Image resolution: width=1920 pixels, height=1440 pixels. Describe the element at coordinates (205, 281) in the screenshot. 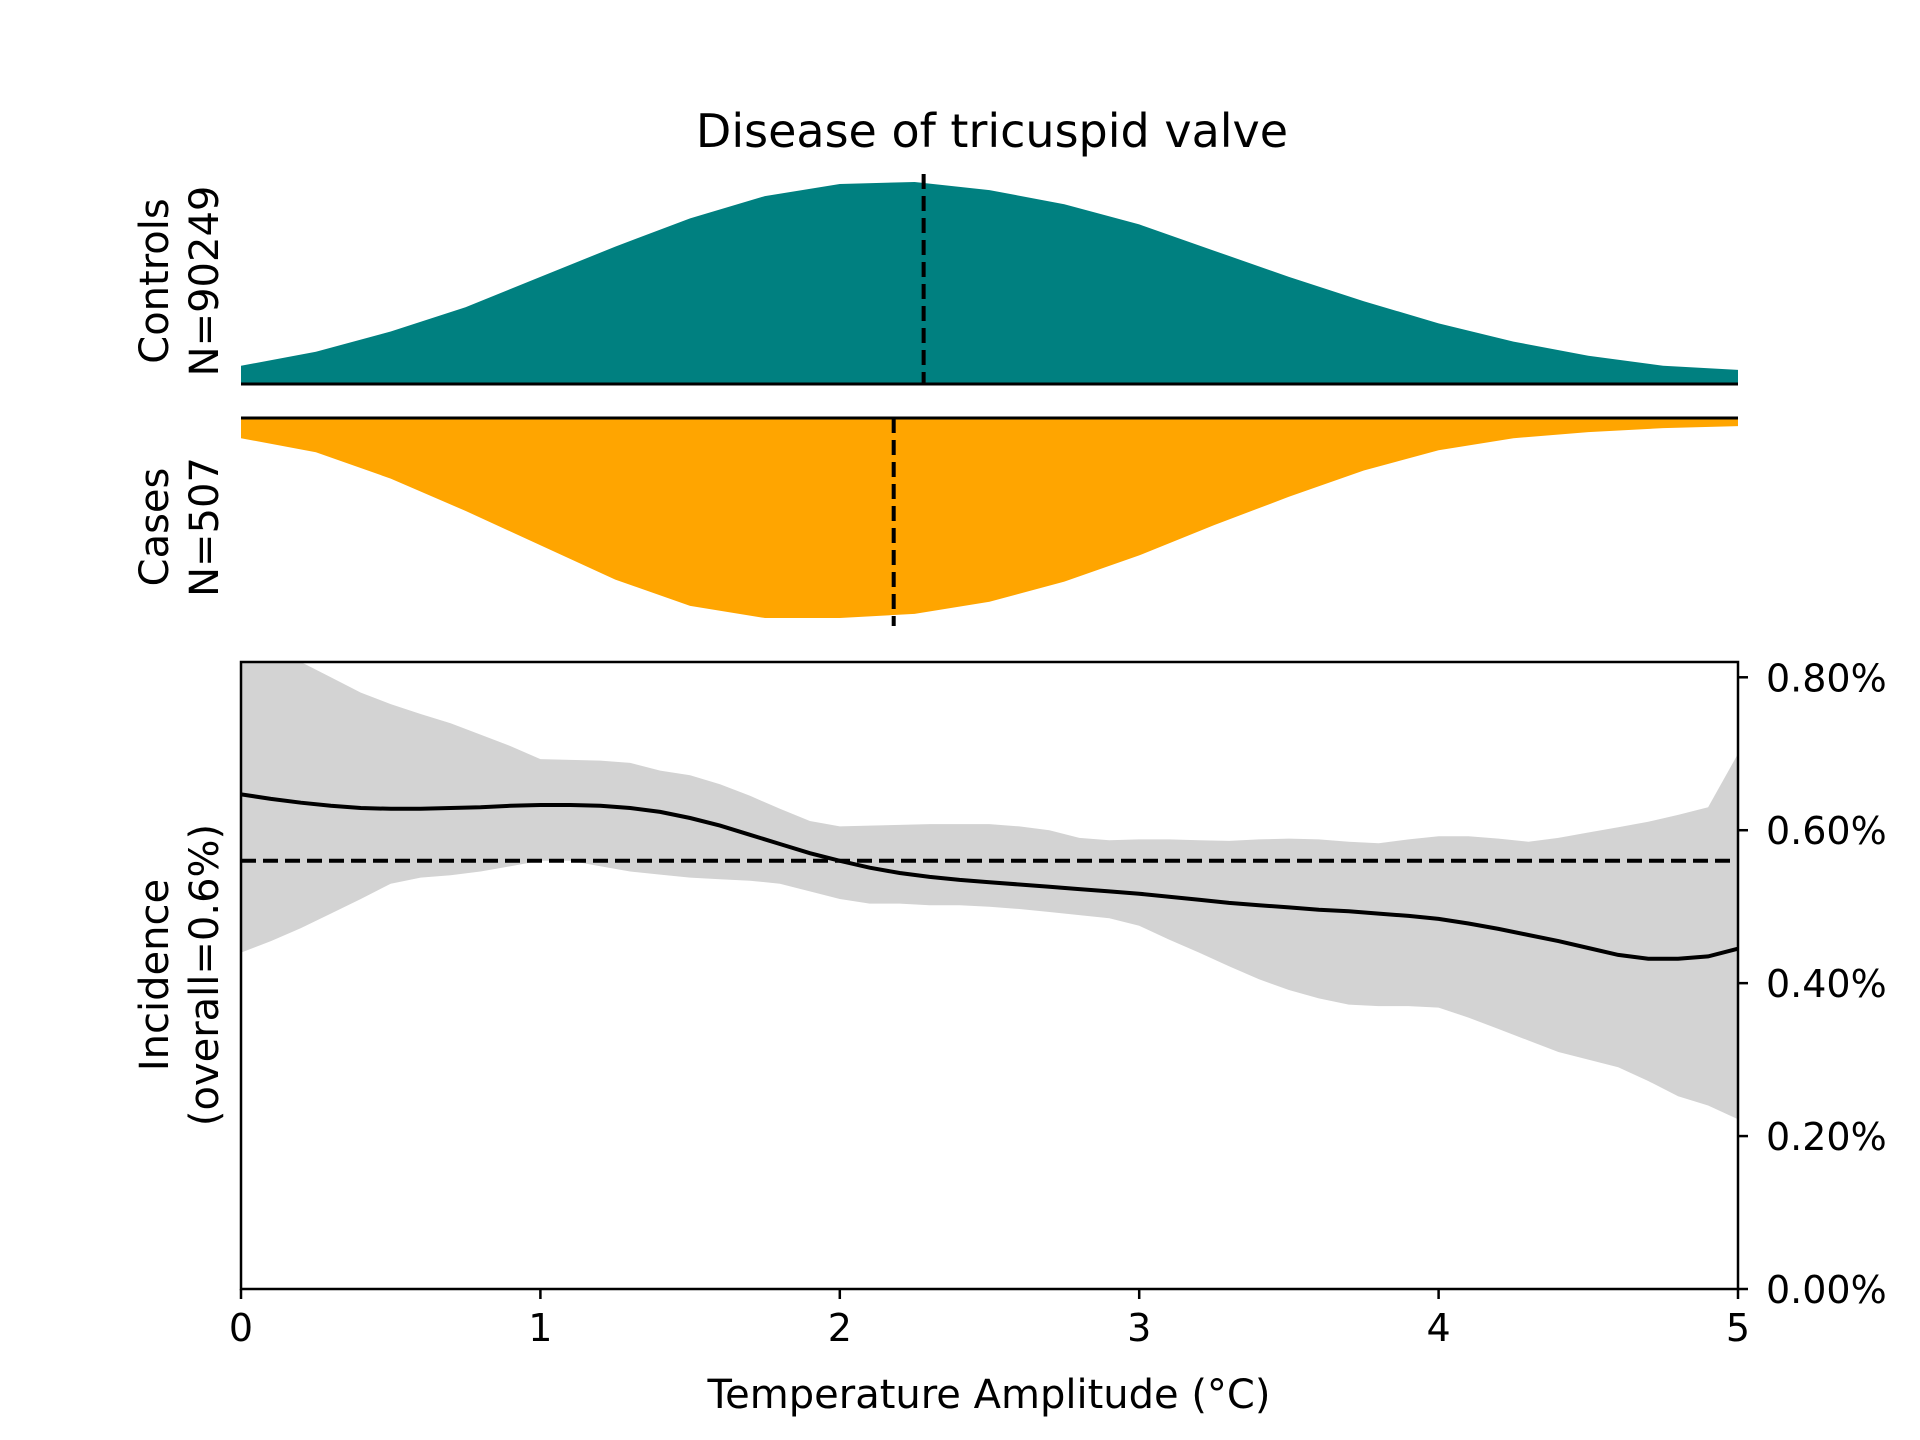

I see `controls-count: N=90249` at that location.